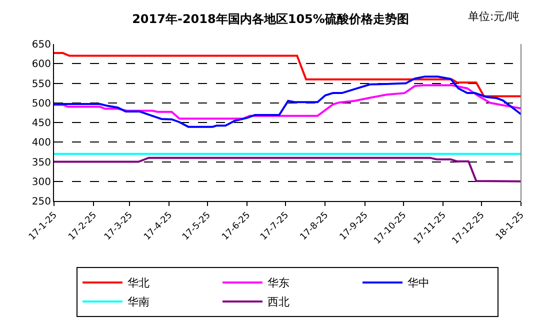 The image size is (541, 329). What do you see at coordinates (41, 84) in the screenshot?
I see `y-tick-label: 550` at bounding box center [41, 84].